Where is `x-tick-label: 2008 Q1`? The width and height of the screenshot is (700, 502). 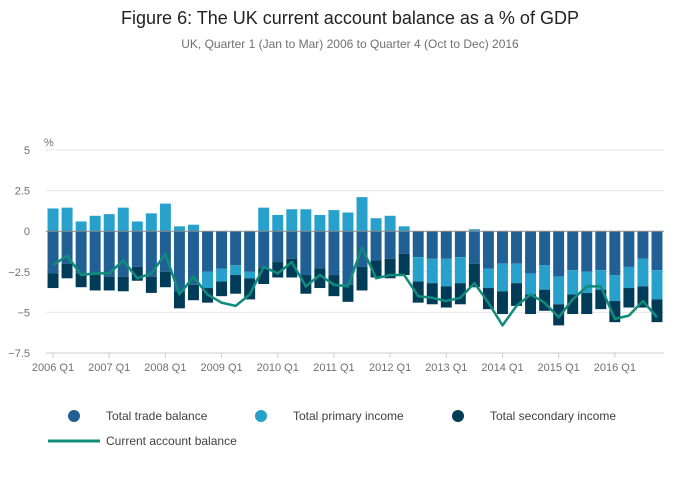
x-tick-label: 2008 Q1 is located at coordinates (165, 368).